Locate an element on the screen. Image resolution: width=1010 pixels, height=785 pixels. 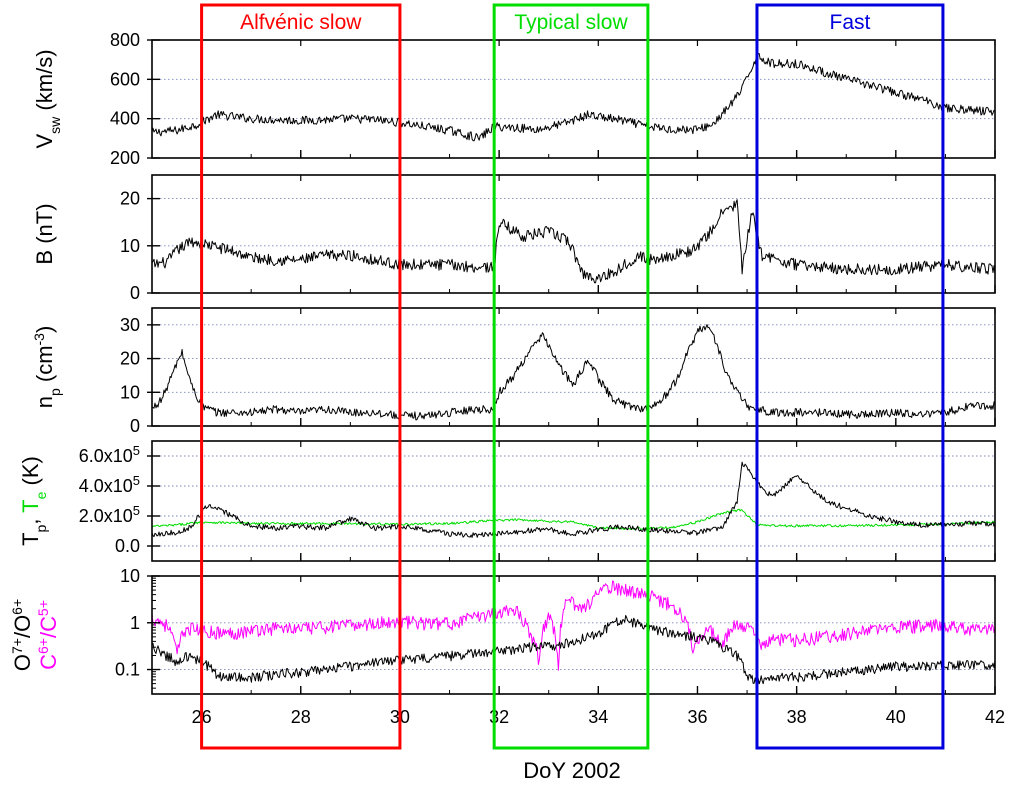
x-tick-label: 42 is located at coordinates (995, 717).